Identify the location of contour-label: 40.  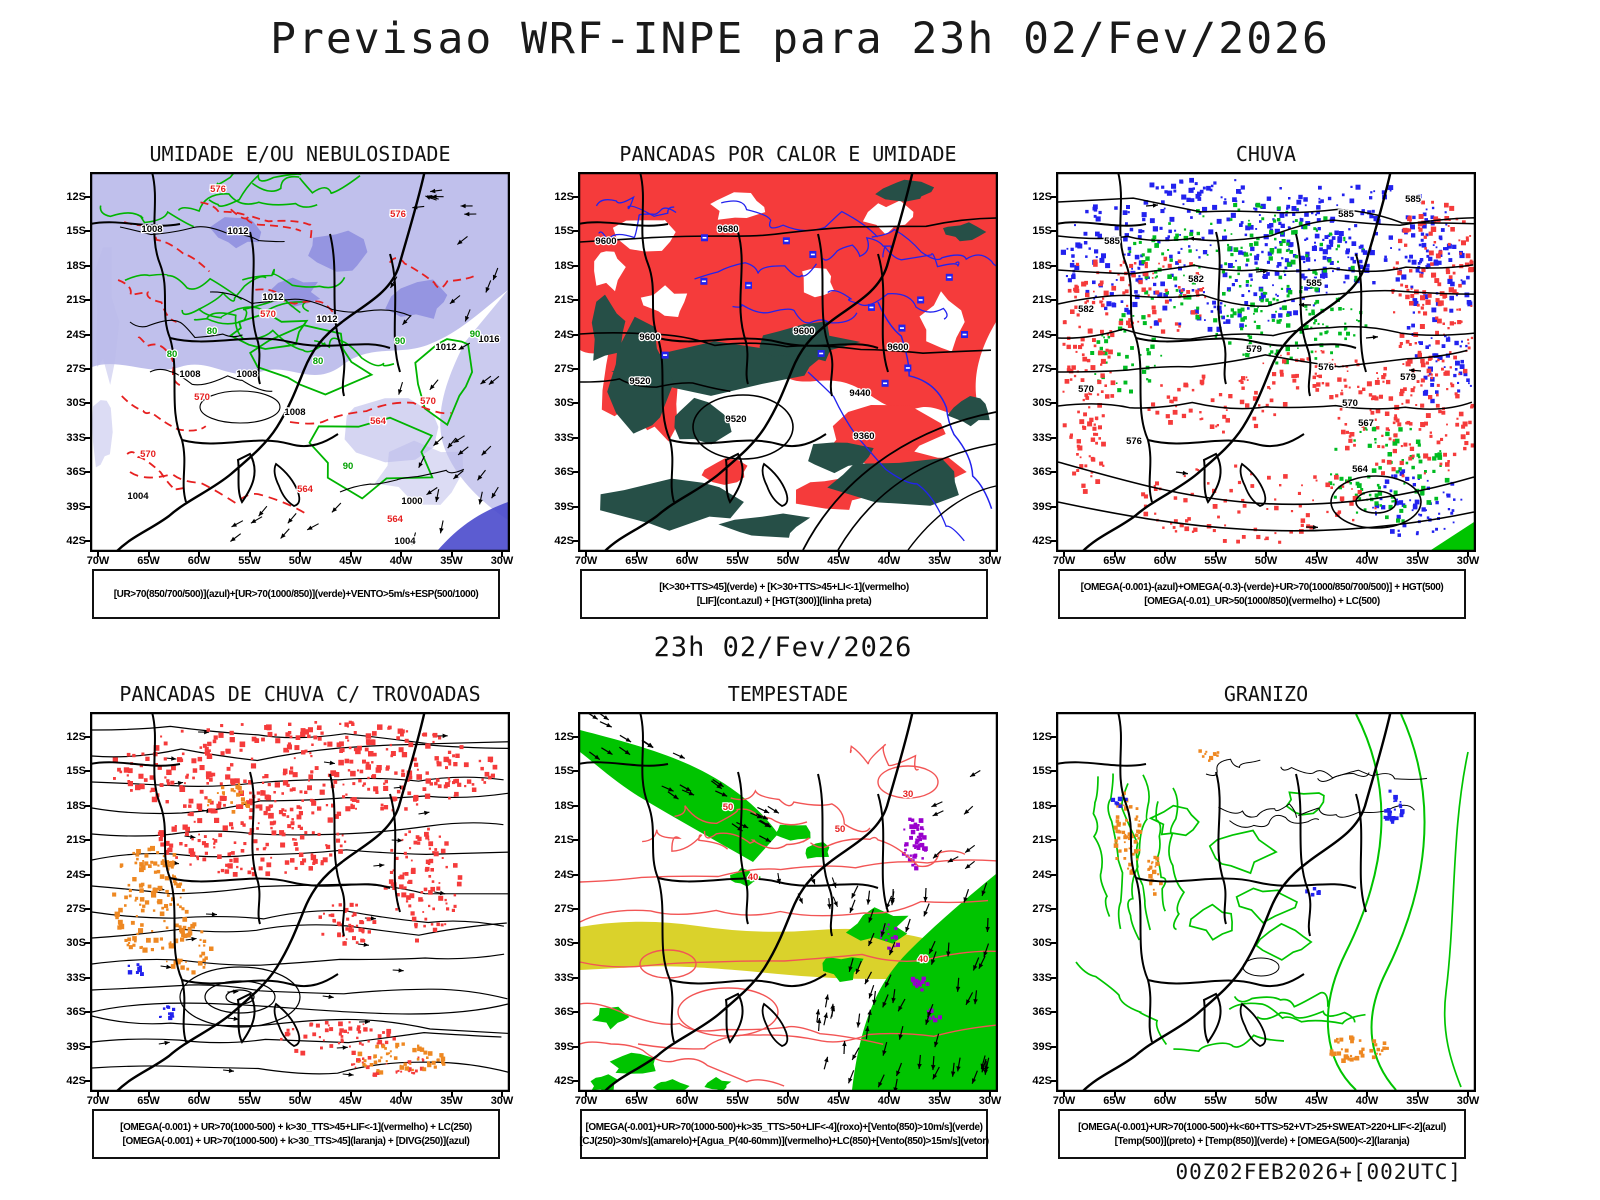
(753, 877).